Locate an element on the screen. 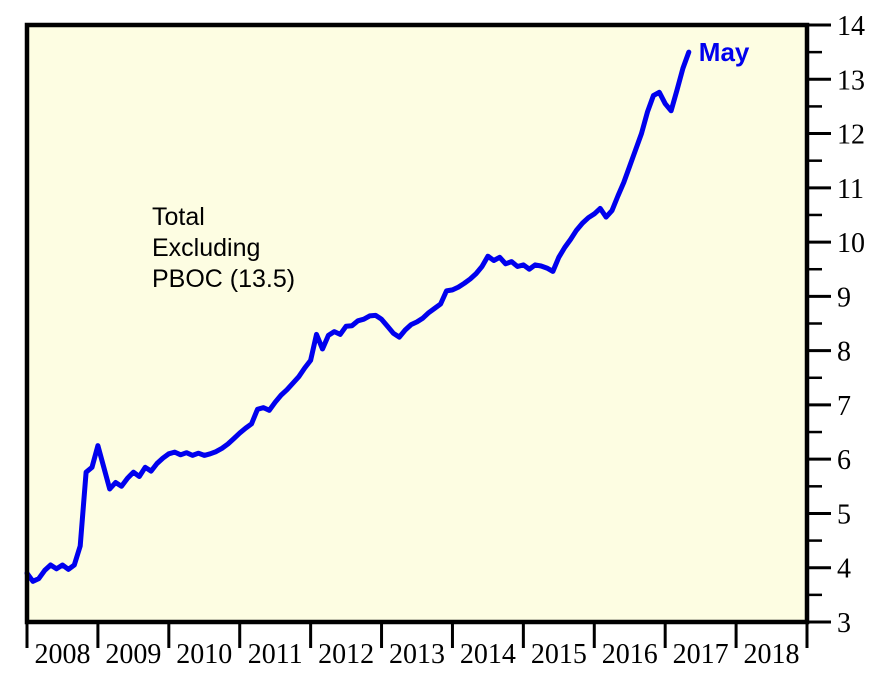 The image size is (878, 682). y-axis-tick-label: 3 is located at coordinates (844, 623).